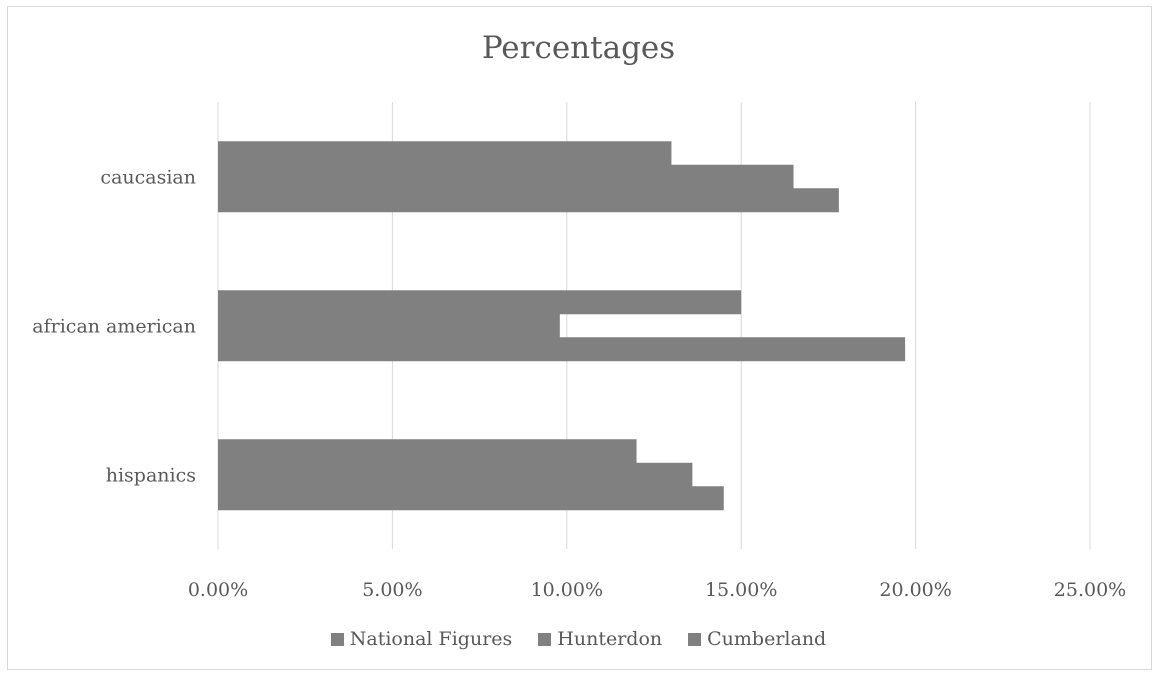 Image resolution: width=1157 pixels, height=676 pixels. What do you see at coordinates (695, 639) in the screenshot?
I see `legend-swatch-cumberland` at bounding box center [695, 639].